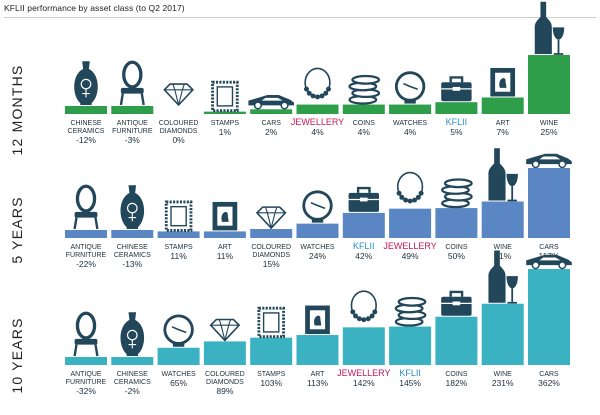  What do you see at coordinates (317, 256) in the screenshot?
I see `value-label: 24%` at bounding box center [317, 256].